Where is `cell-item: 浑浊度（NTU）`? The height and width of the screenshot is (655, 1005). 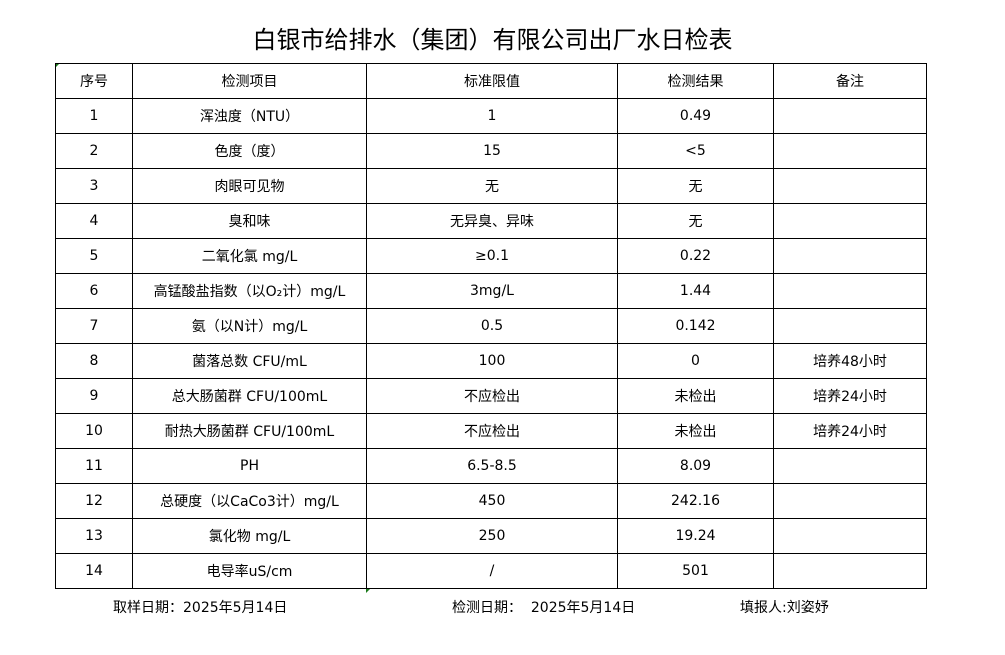 cell-item: 浑浊度（NTU） is located at coordinates (249, 116).